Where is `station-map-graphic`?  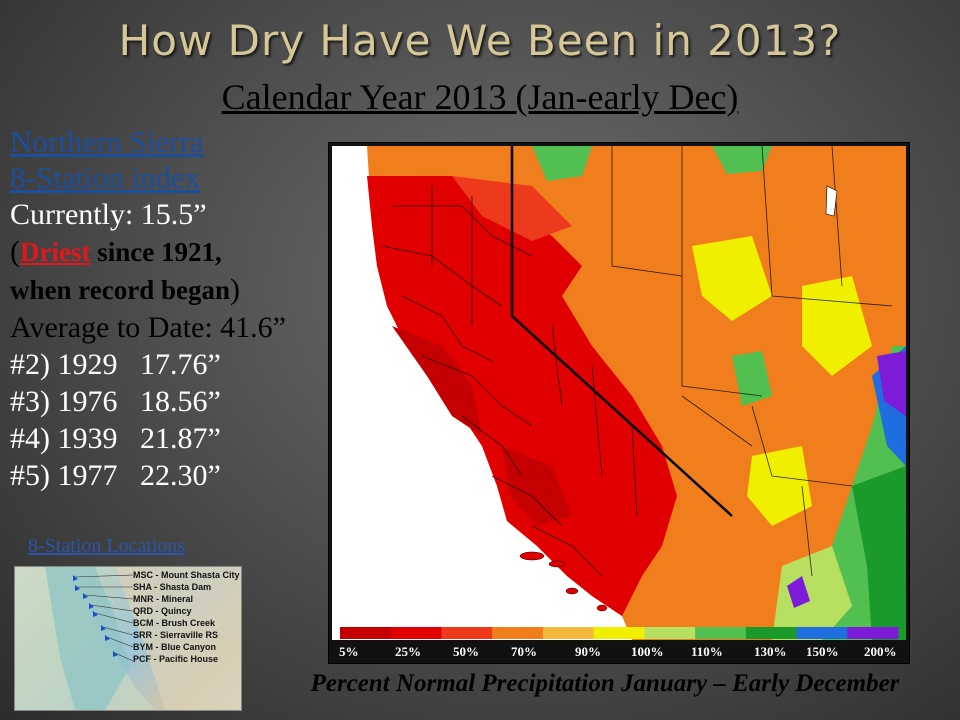 station-map-graphic is located at coordinates (128, 638).